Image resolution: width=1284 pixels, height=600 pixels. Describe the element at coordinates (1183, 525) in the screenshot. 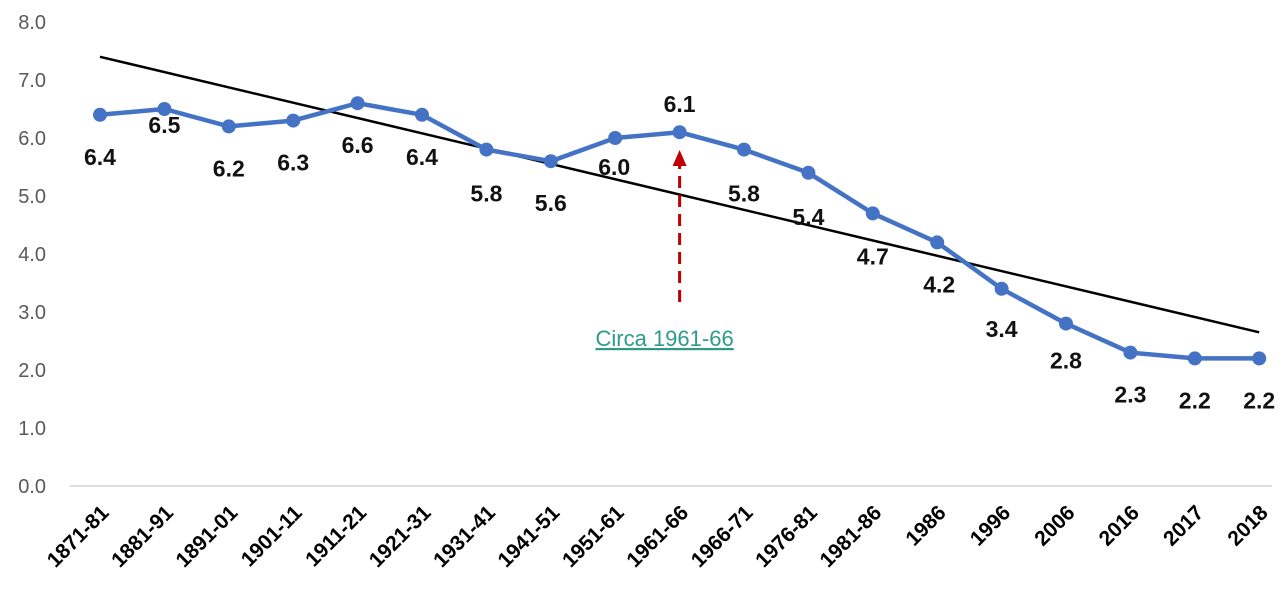

I see `x-tick-label: 2017` at that location.